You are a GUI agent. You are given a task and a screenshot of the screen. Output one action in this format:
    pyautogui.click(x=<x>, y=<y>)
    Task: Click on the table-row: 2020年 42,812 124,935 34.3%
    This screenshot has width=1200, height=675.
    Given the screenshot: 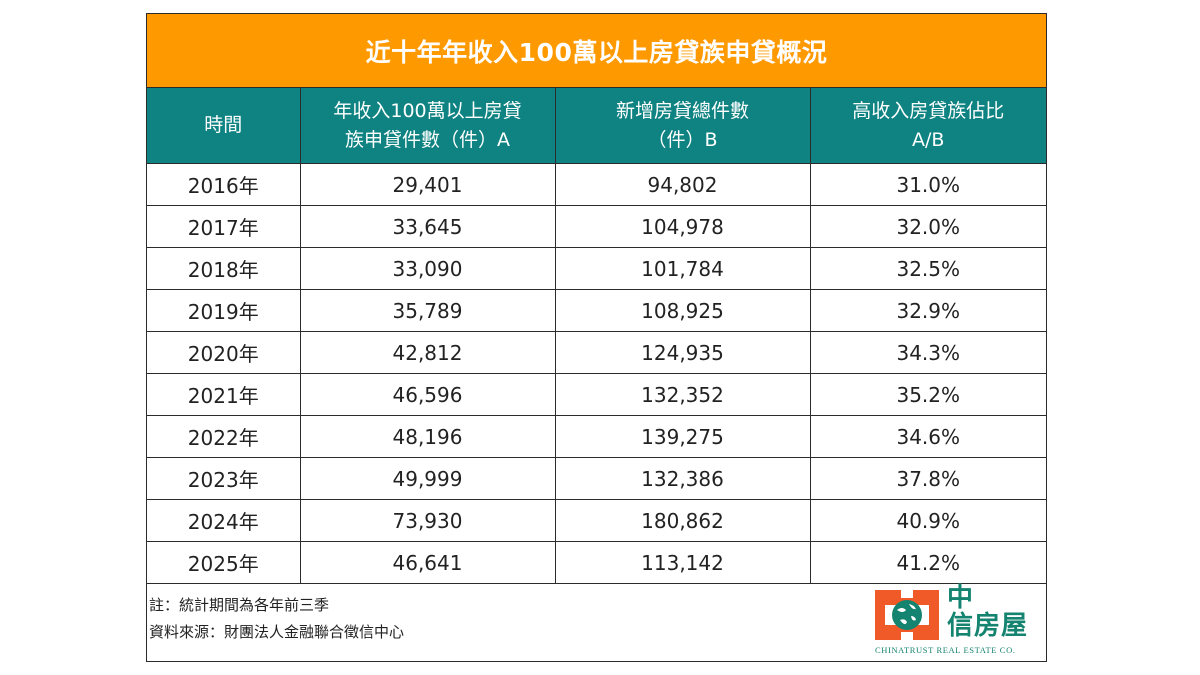 What is the action you would take?
    pyautogui.click(x=596, y=352)
    